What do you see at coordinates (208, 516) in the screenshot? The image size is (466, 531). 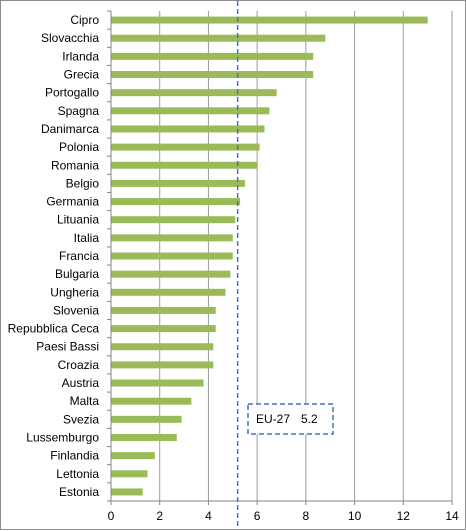 I see `x-tick-label: 4` at bounding box center [208, 516].